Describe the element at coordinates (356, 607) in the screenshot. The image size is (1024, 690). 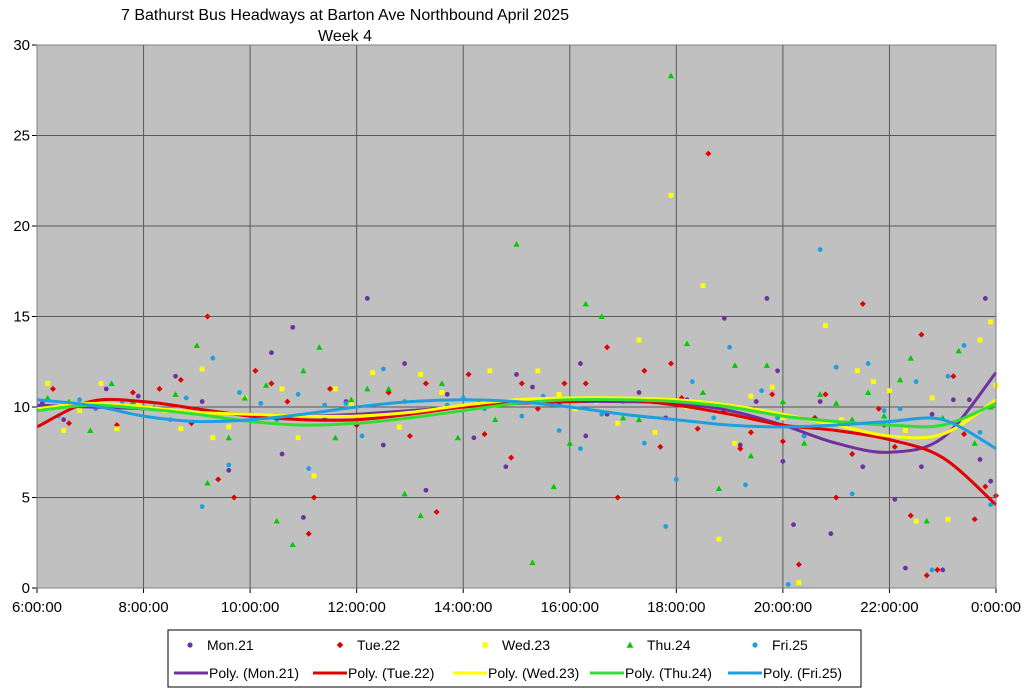
I see `x-tick-label: 12:00:00` at that location.